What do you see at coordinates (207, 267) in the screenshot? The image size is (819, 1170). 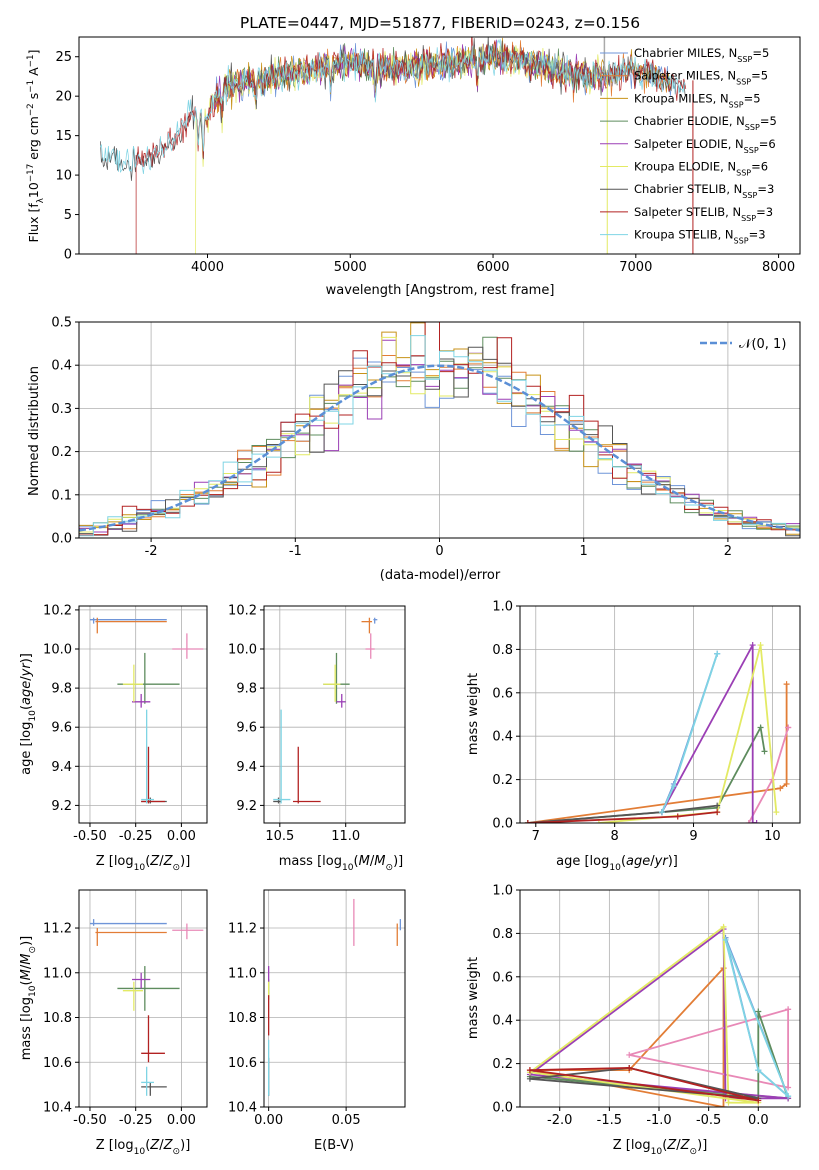 I see `x-tick-label: 4000` at bounding box center [207, 267].